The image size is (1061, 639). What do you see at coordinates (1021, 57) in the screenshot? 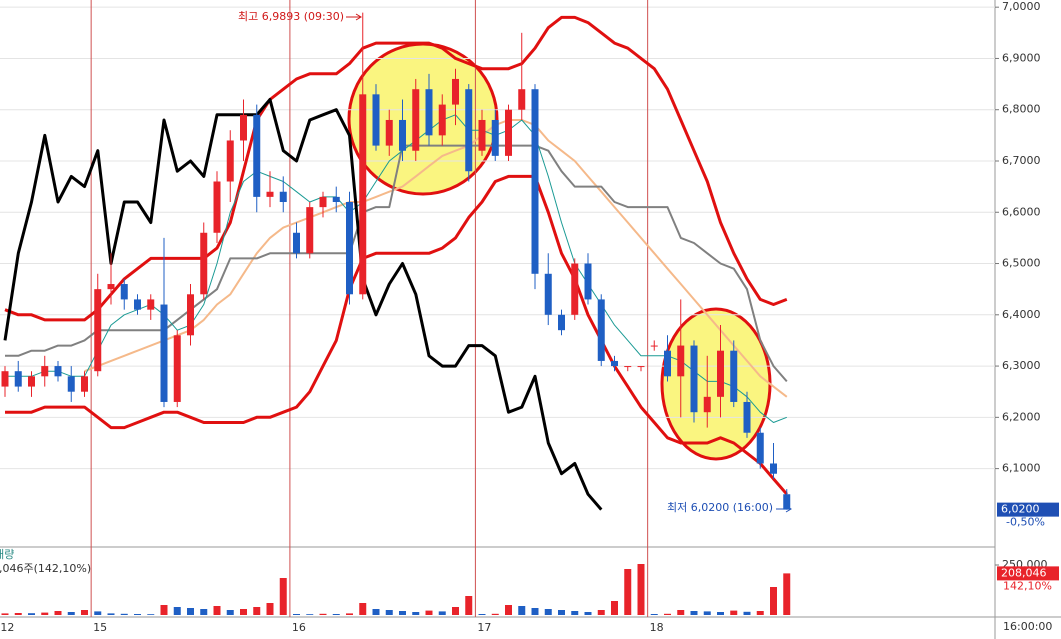
I see `y-tick-label: 6,9000` at bounding box center [1021, 57].